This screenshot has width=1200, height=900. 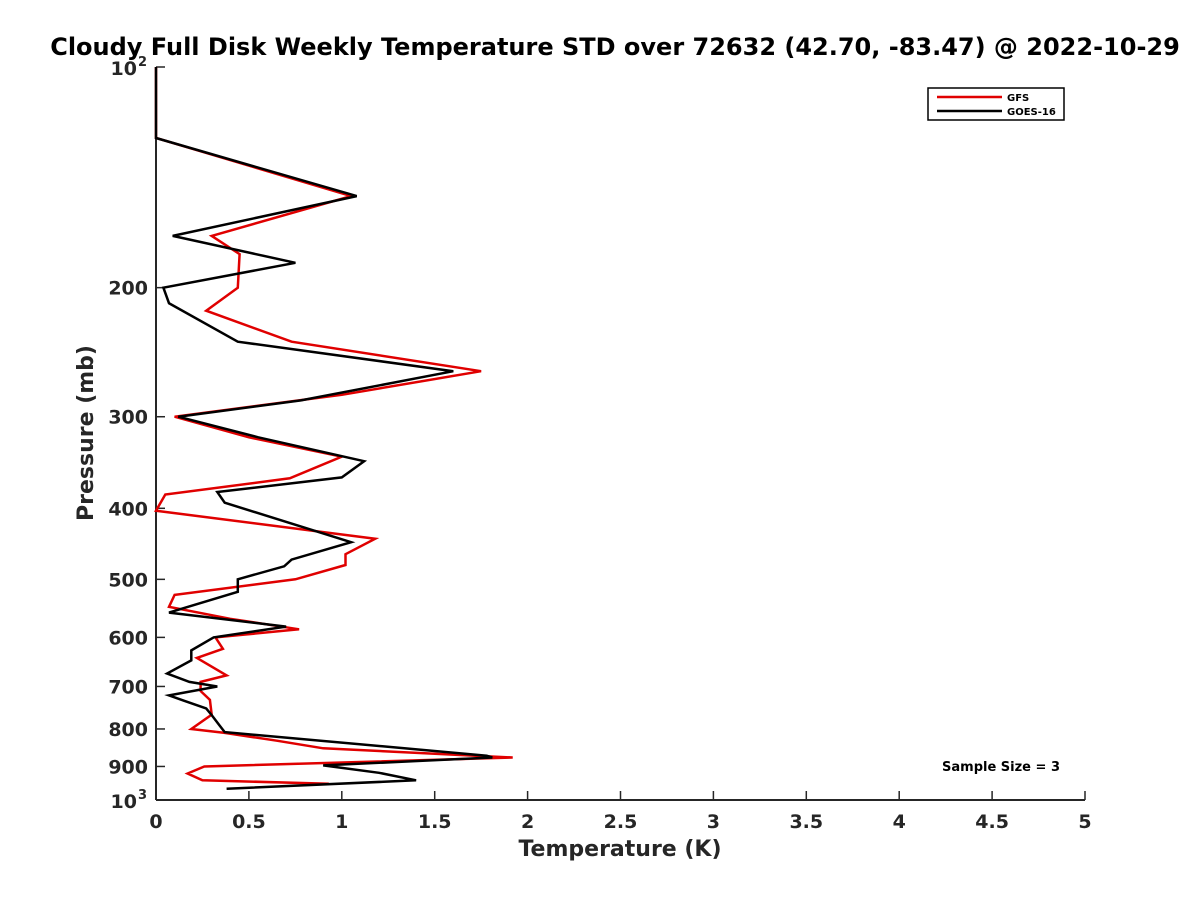 What do you see at coordinates (86, 433) in the screenshot?
I see `y-axis-label: Pressure (mb)` at bounding box center [86, 433].